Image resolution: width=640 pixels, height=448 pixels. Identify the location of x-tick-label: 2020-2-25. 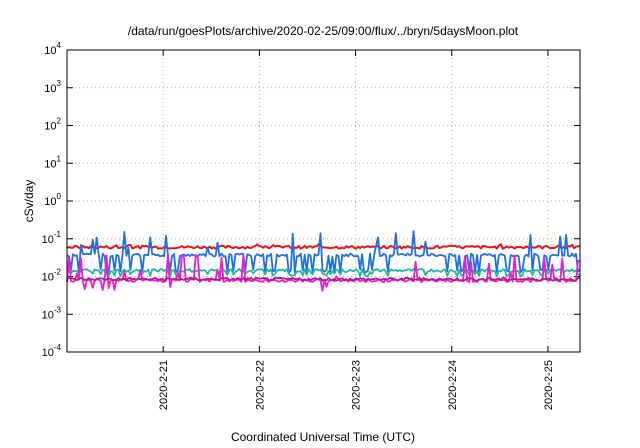
(549, 385).